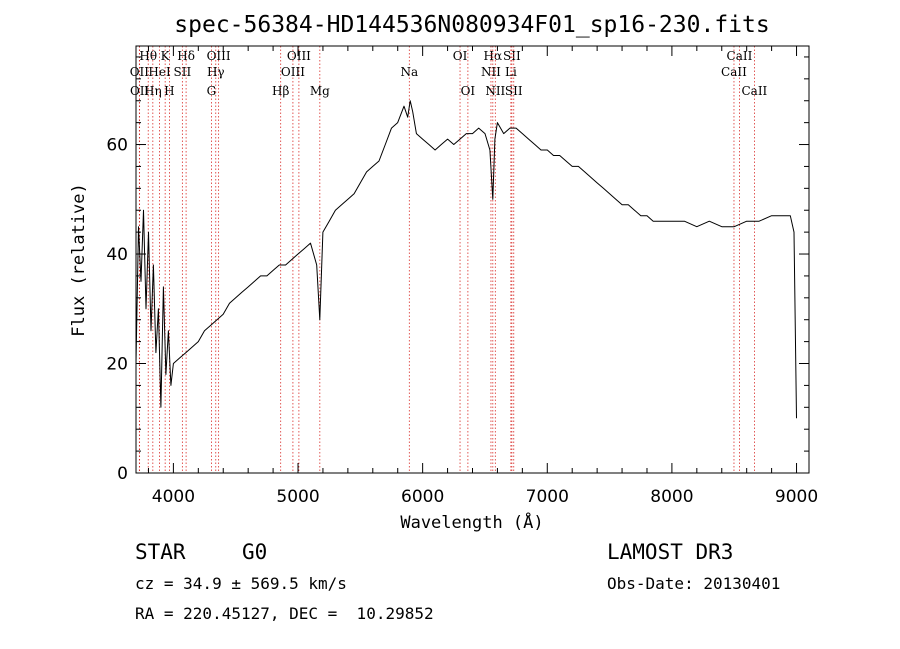 Image resolution: width=900 pixels, height=649 pixels. I want to click on y-tick-label: 20, so click(117, 365).